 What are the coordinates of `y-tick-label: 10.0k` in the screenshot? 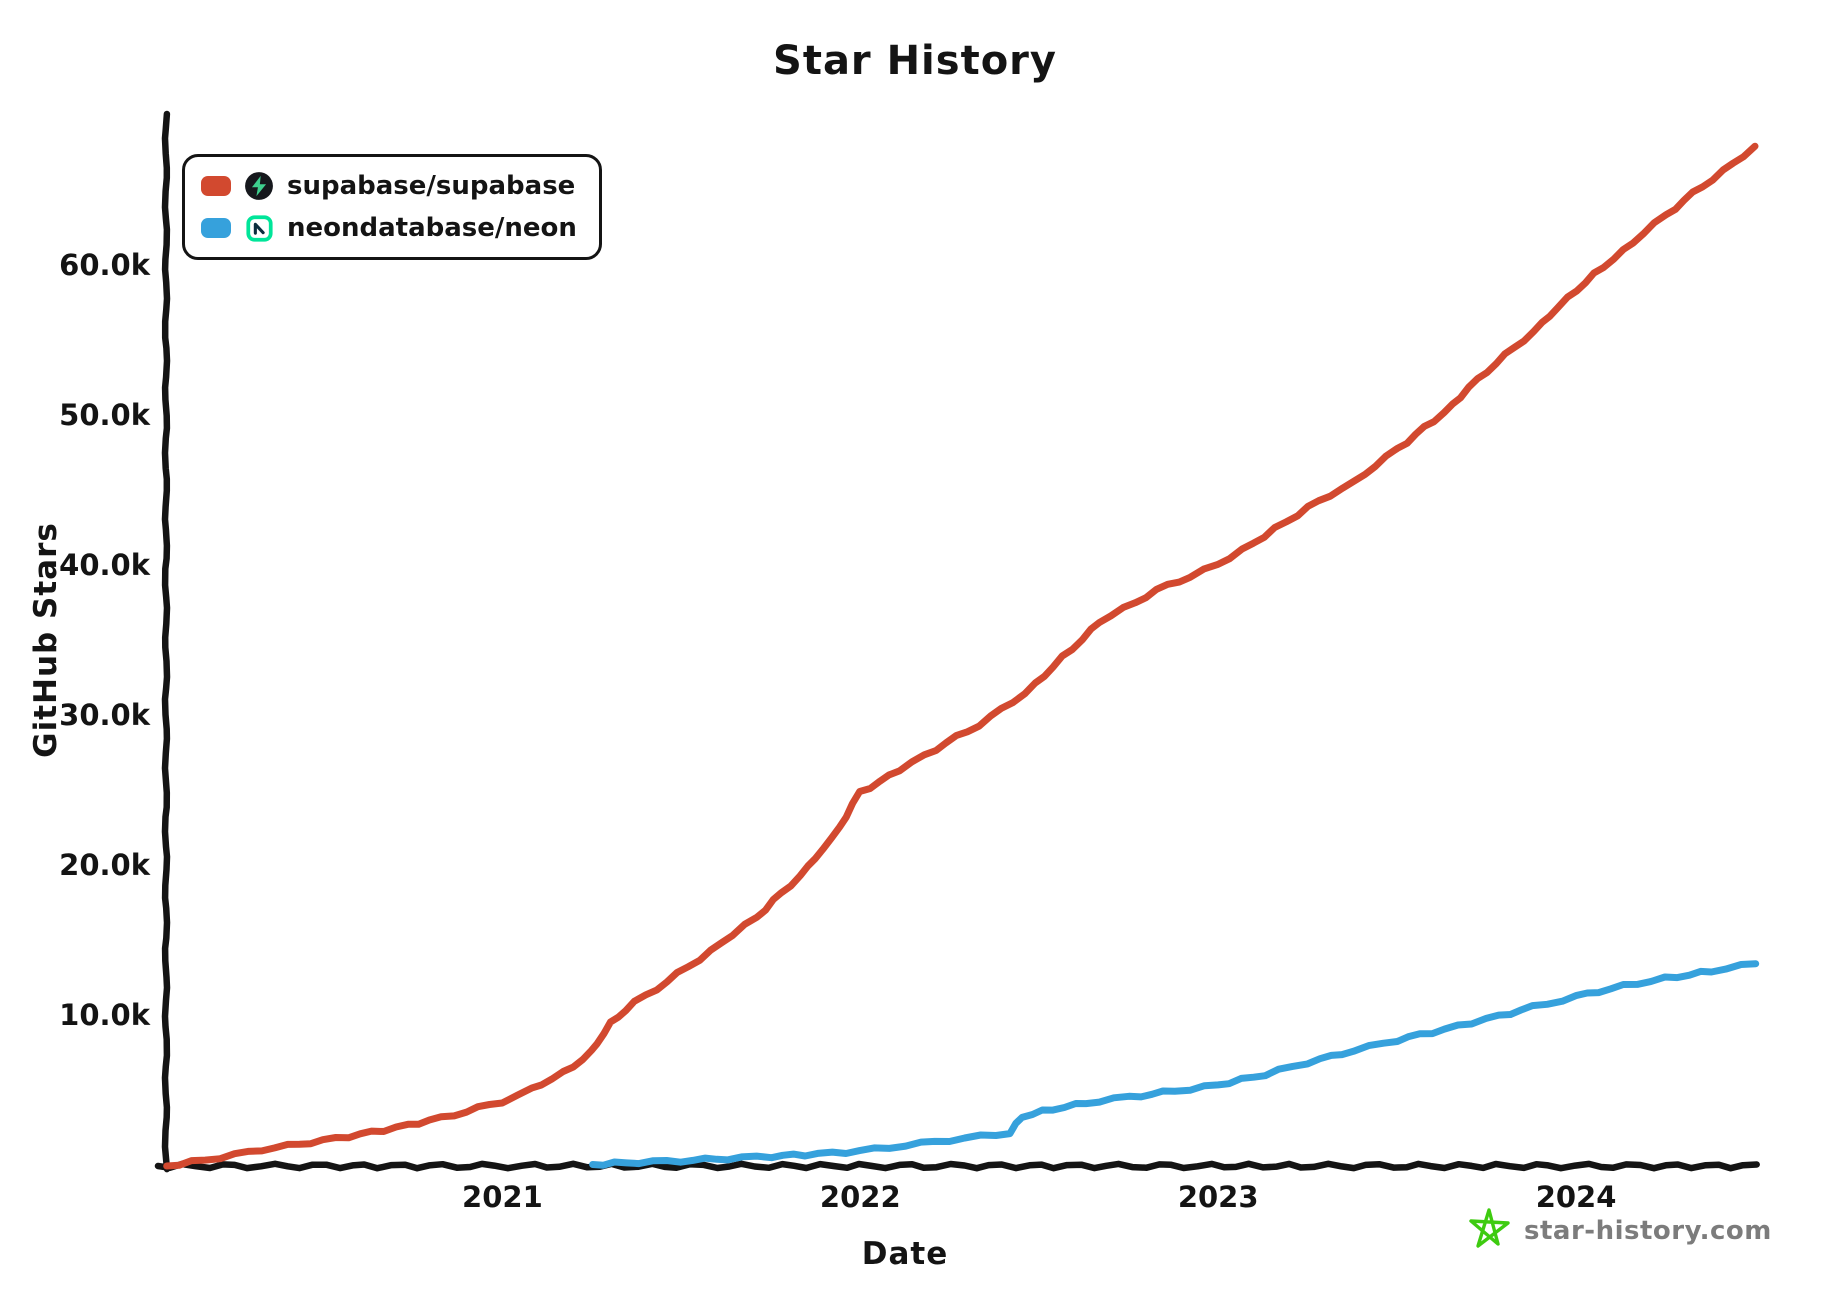 It's located at (104, 1015).